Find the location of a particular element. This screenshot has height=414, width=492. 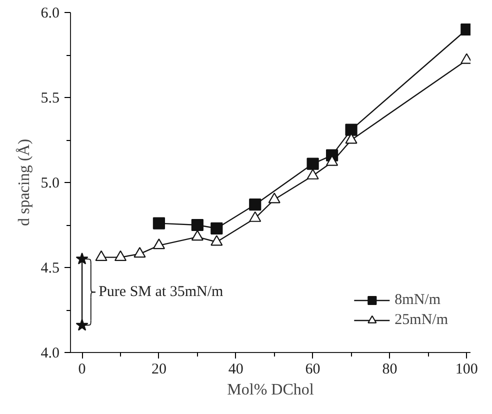

x-tick-label: 0 is located at coordinates (82, 370).